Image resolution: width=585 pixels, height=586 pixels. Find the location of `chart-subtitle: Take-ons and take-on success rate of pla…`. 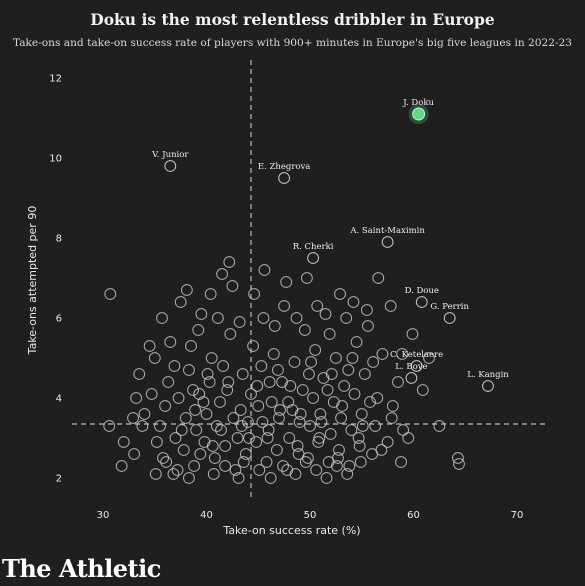

chart-subtitle: Take-ons and take-on success rate of pla… is located at coordinates (292, 43).